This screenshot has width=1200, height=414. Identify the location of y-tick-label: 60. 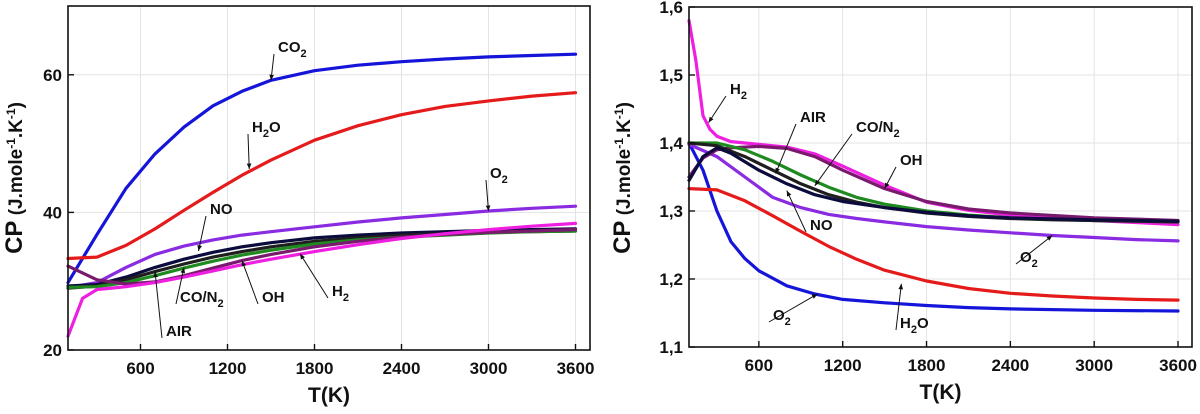
(52, 75).